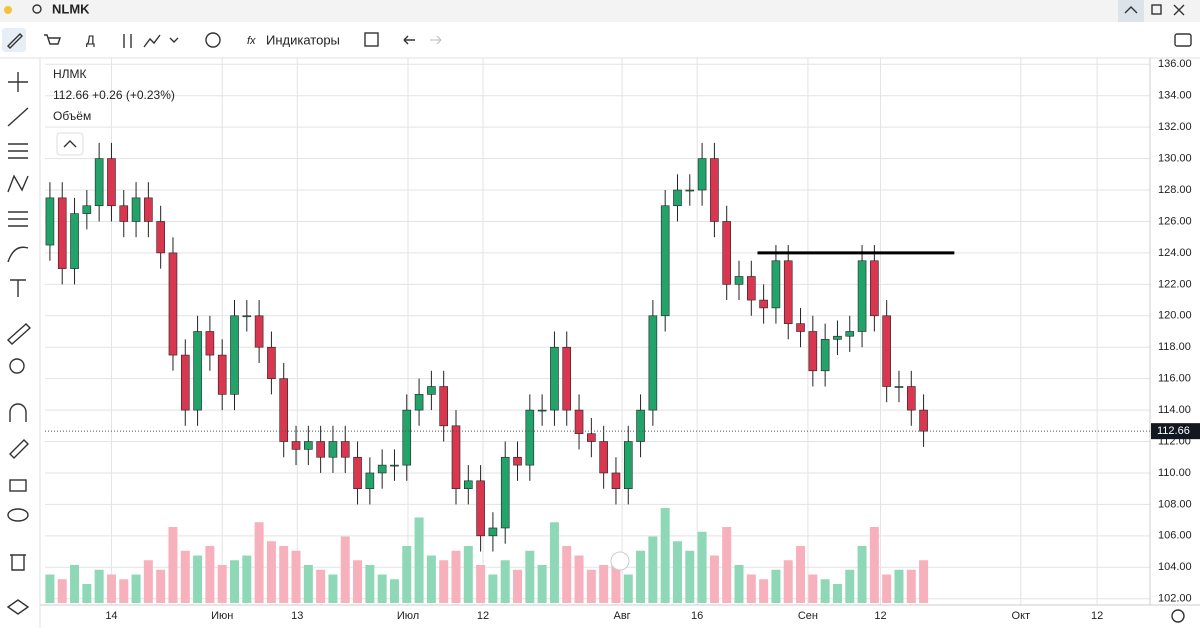 The height and width of the screenshot is (633, 1200). Describe the element at coordinates (1179, 10) in the screenshot. I see `close-button` at that location.